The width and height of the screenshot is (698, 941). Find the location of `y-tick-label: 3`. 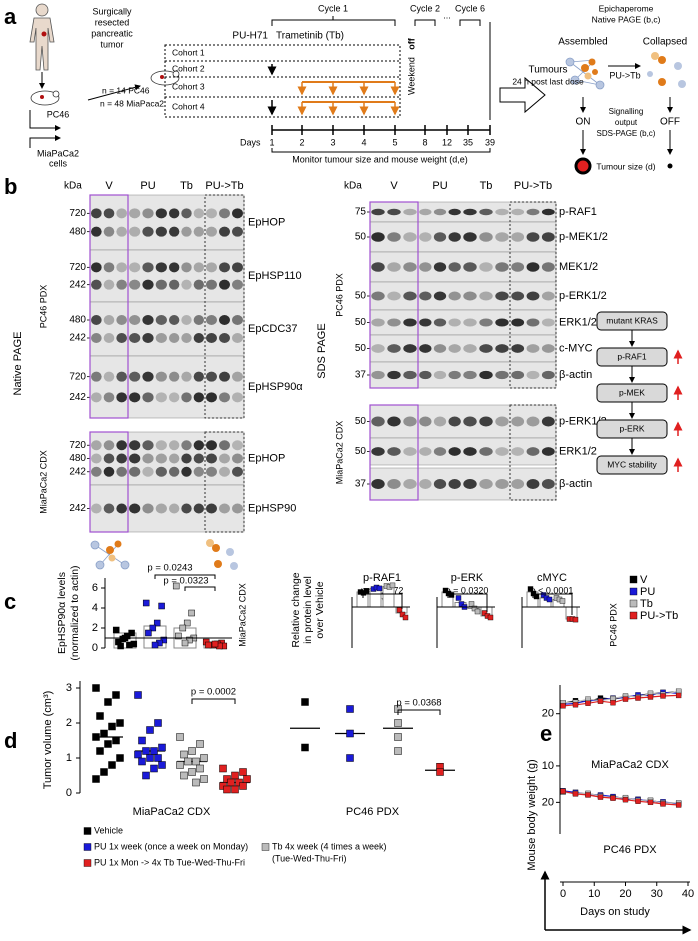

y-tick-label: 3 is located at coordinates (69, 688).